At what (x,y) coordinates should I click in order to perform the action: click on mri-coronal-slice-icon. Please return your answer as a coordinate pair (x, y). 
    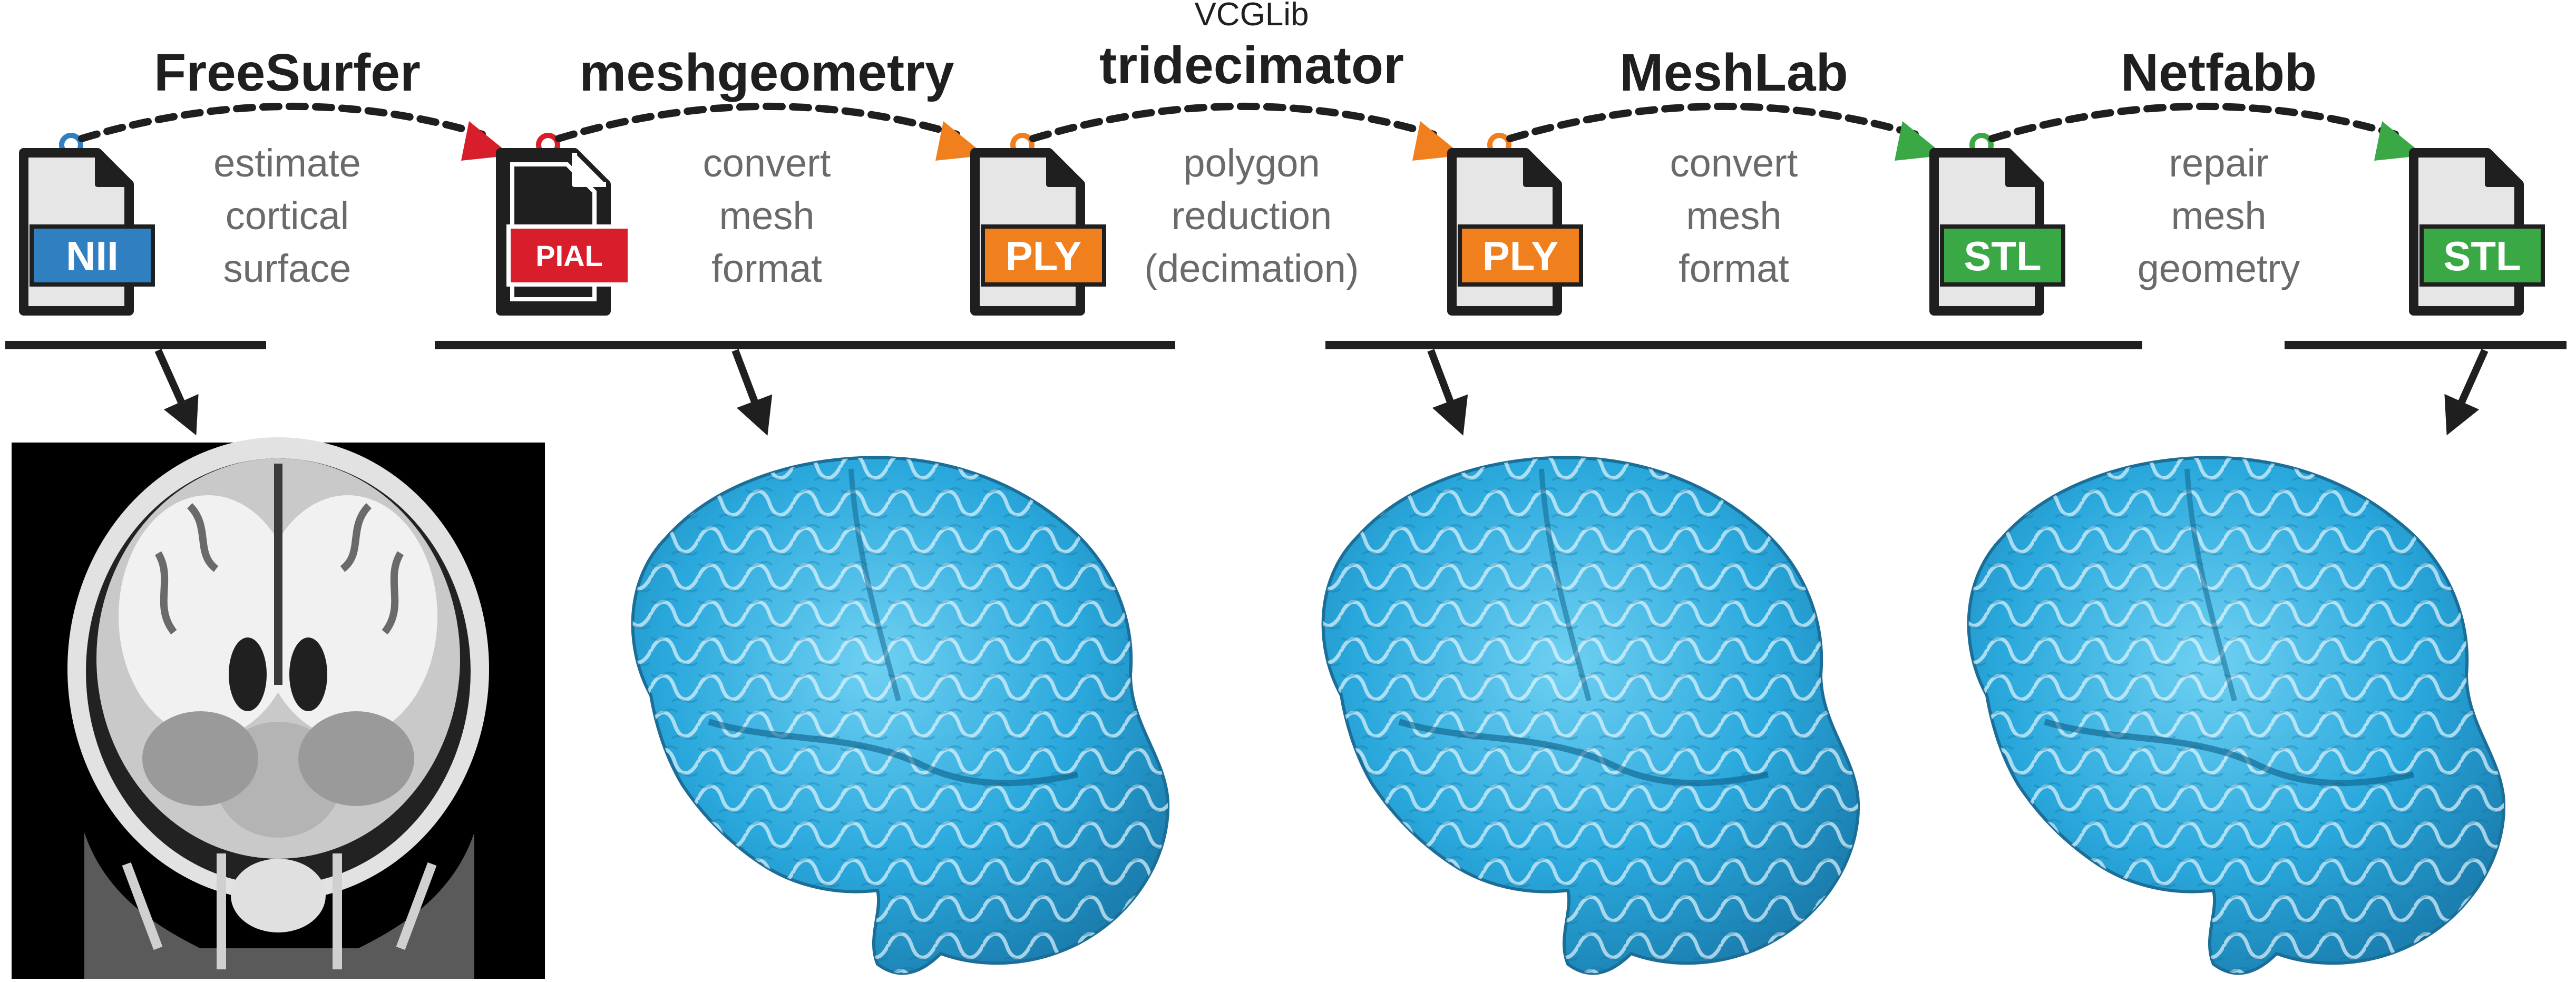
    Looking at the image, I should click on (278, 708).